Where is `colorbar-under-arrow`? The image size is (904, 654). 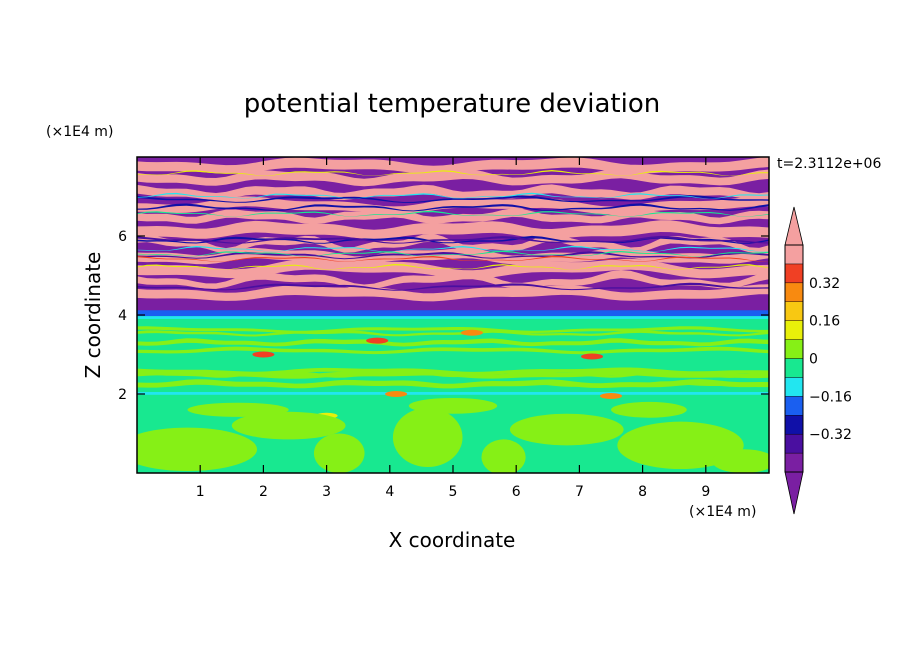 colorbar-under-arrow is located at coordinates (794, 493).